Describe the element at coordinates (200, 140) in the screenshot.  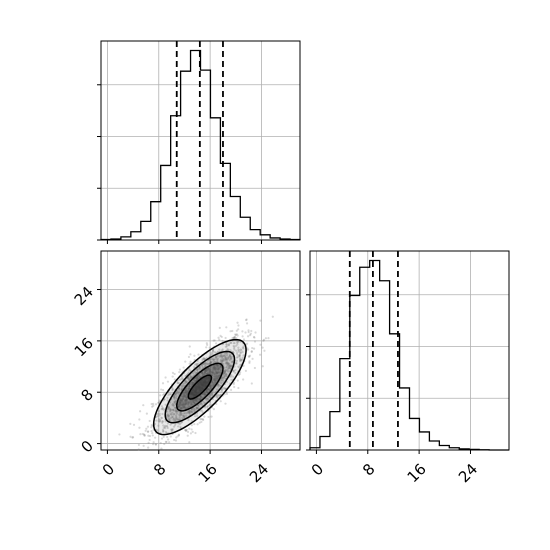
I see `hist-x-frame` at that location.